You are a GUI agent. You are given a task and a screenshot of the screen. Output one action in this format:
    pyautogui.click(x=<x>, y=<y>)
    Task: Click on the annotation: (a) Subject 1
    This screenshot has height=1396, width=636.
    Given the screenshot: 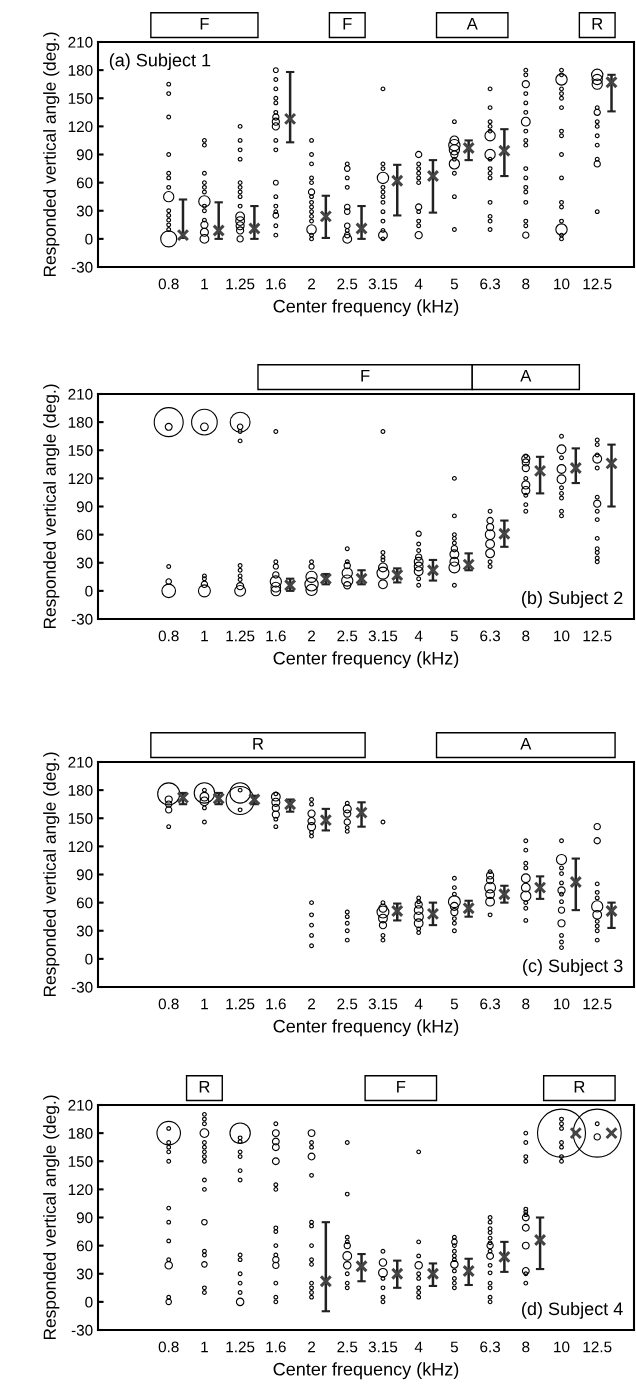 What is the action you would take?
    pyautogui.click(x=160, y=62)
    